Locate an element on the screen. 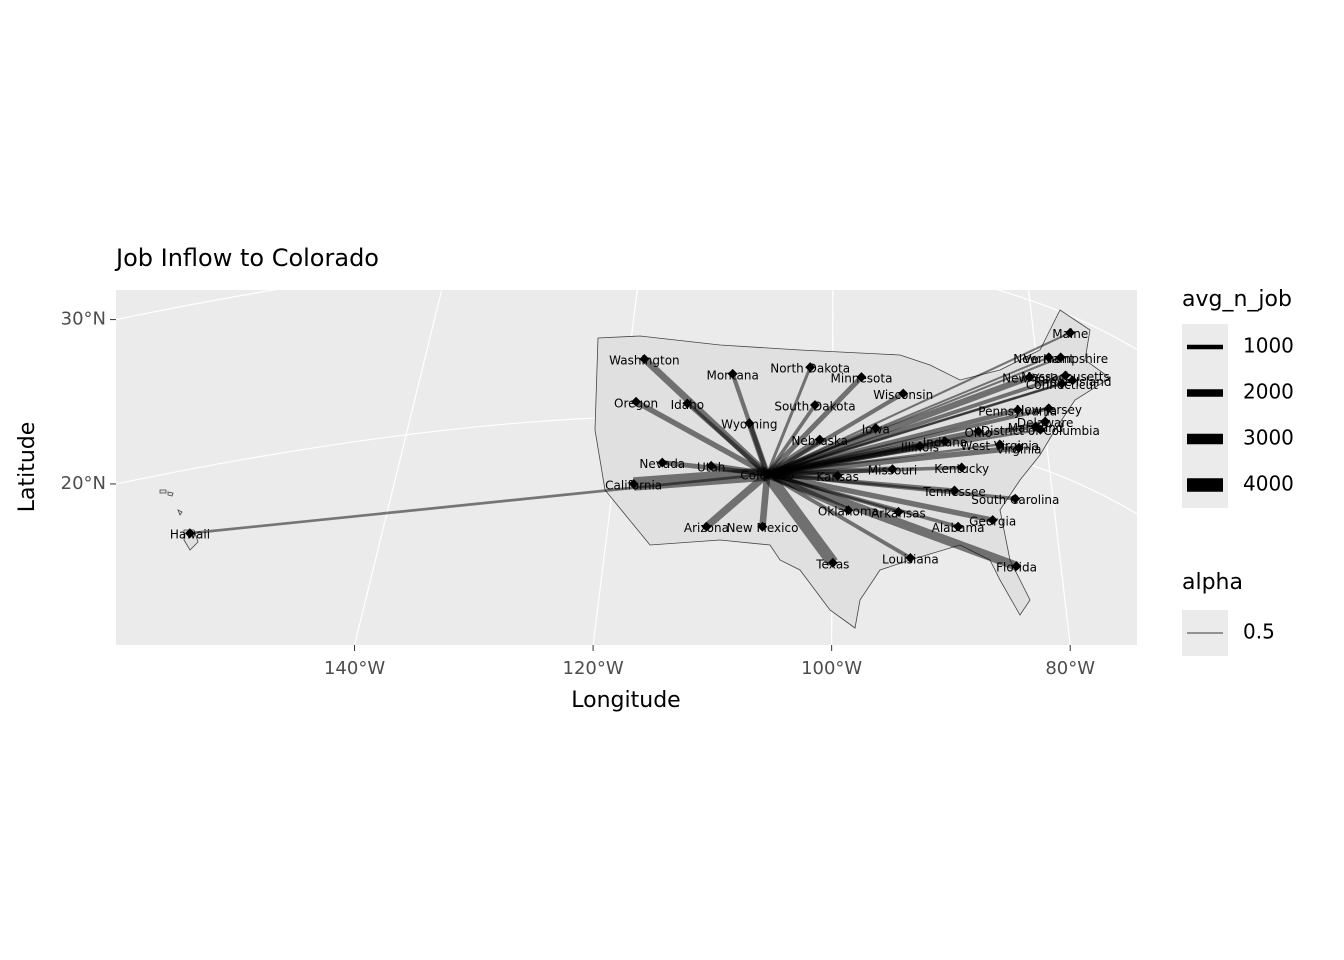 The height and width of the screenshot is (960, 1344). state-label: Ohio is located at coordinates (978, 433).